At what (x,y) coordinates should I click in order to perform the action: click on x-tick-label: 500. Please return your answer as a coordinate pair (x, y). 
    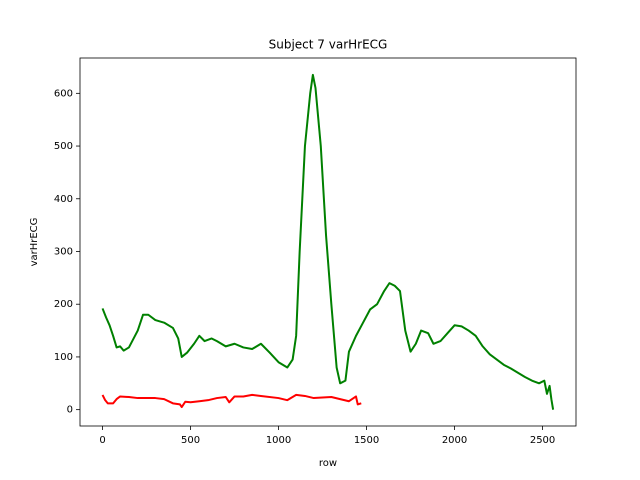
    Looking at the image, I should click on (190, 440).